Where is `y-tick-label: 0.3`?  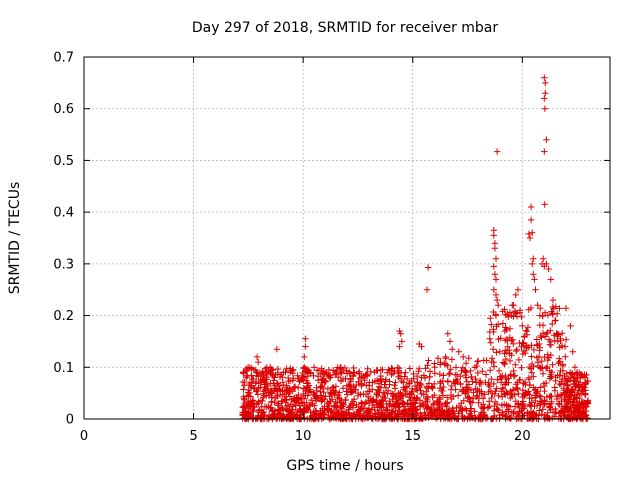 y-tick-label: 0.3 is located at coordinates (63, 264).